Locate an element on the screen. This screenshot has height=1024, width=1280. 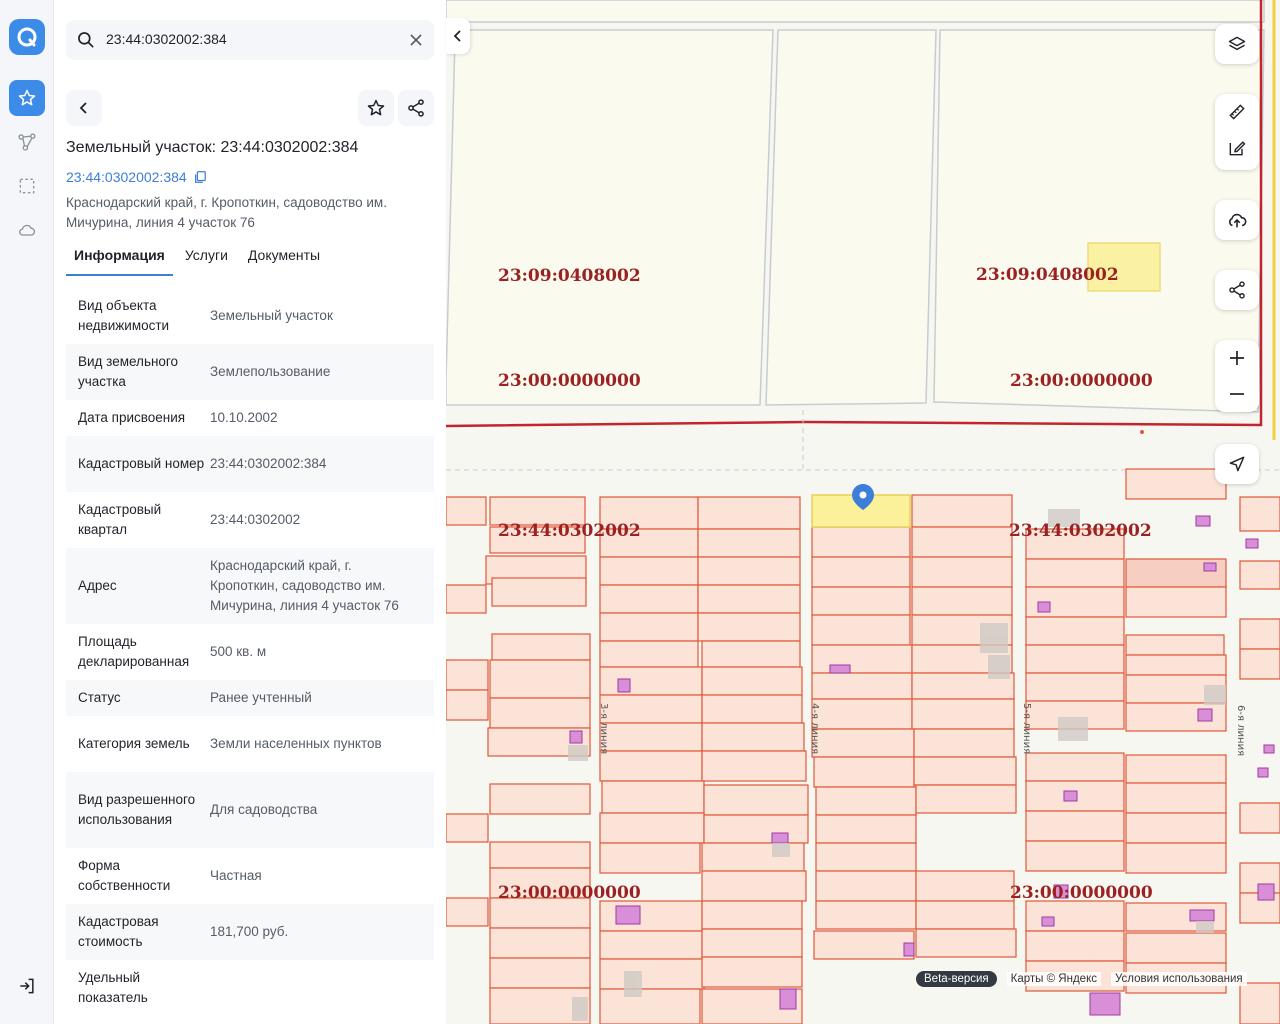
routes-nav-button is located at coordinates (27, 142).